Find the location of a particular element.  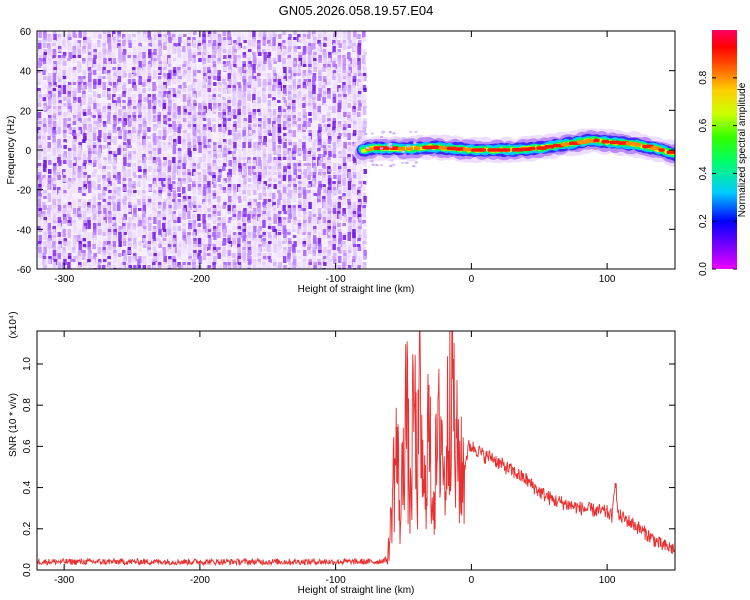

snr-y-tick-label: 1.0 is located at coordinates (27, 364).